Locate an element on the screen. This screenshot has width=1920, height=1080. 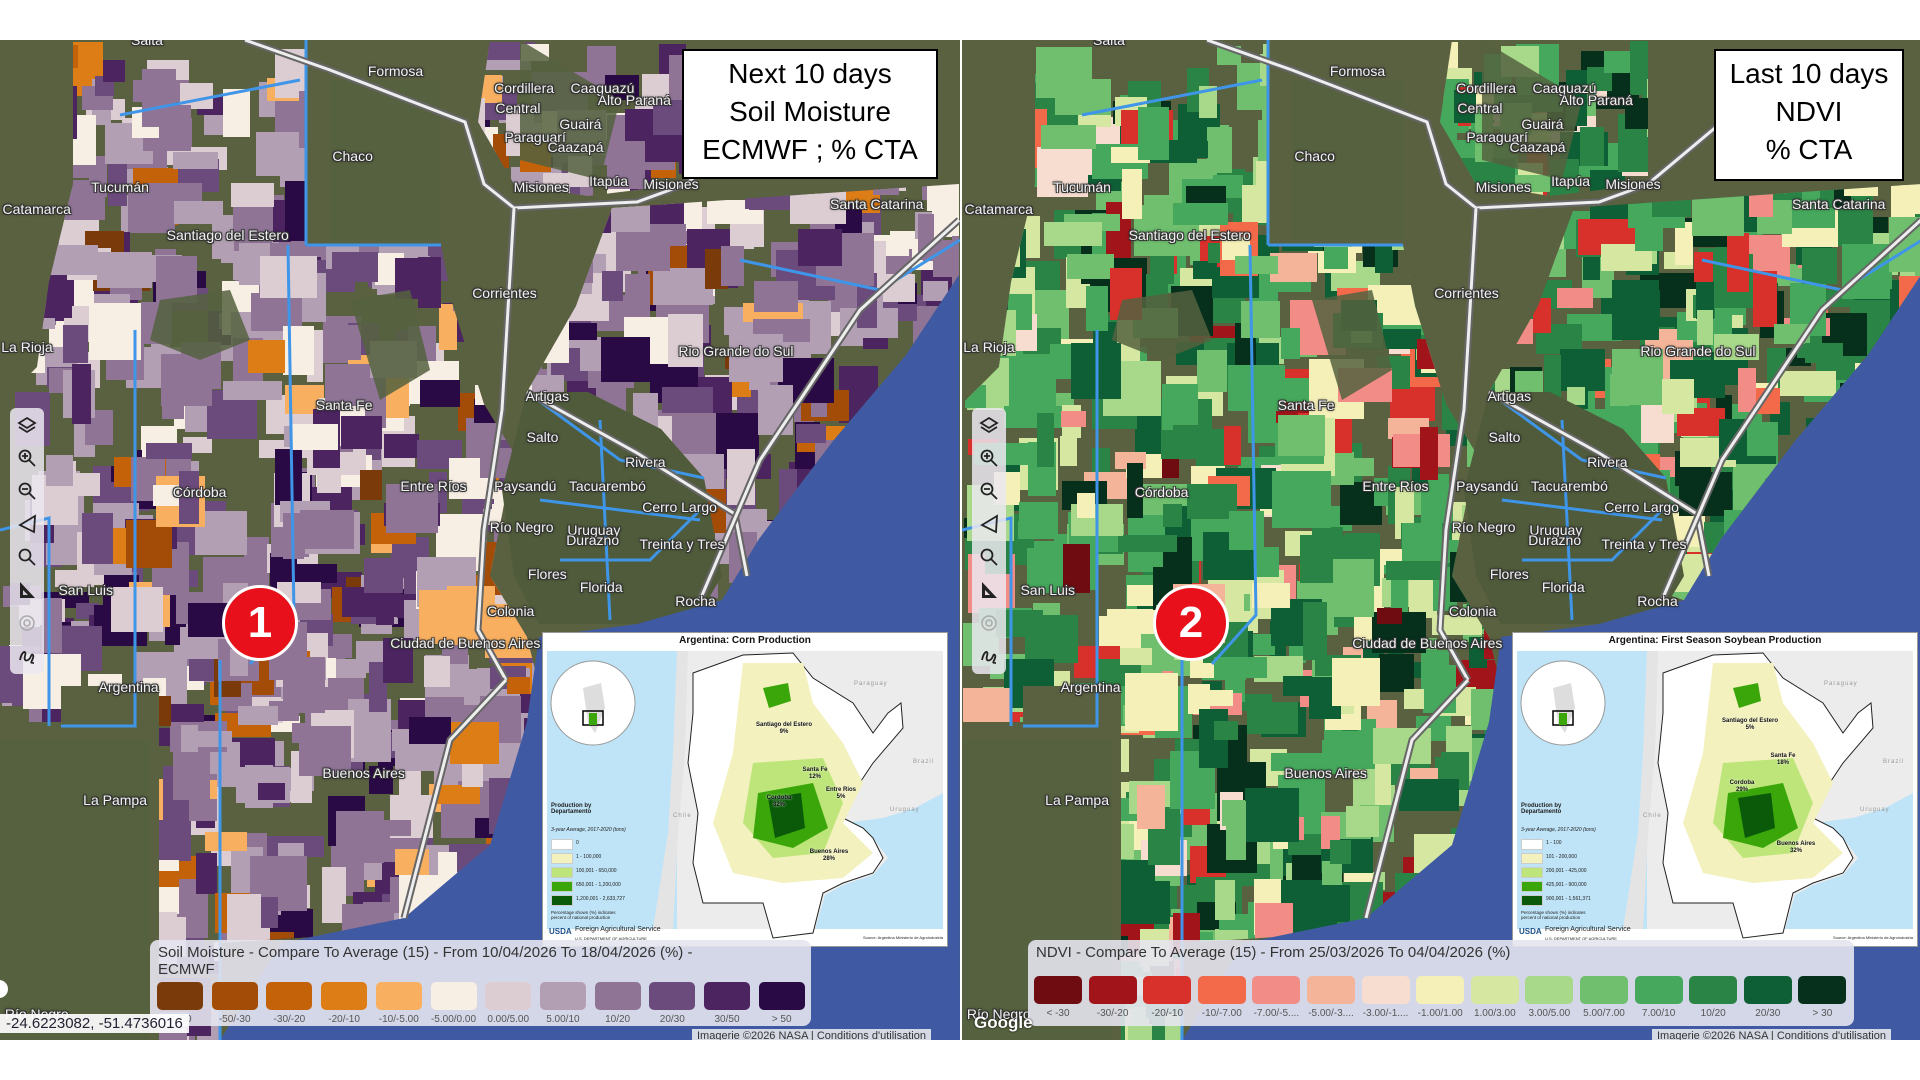
legend-swatch-label: -50/-30 is located at coordinates (234, 1019).